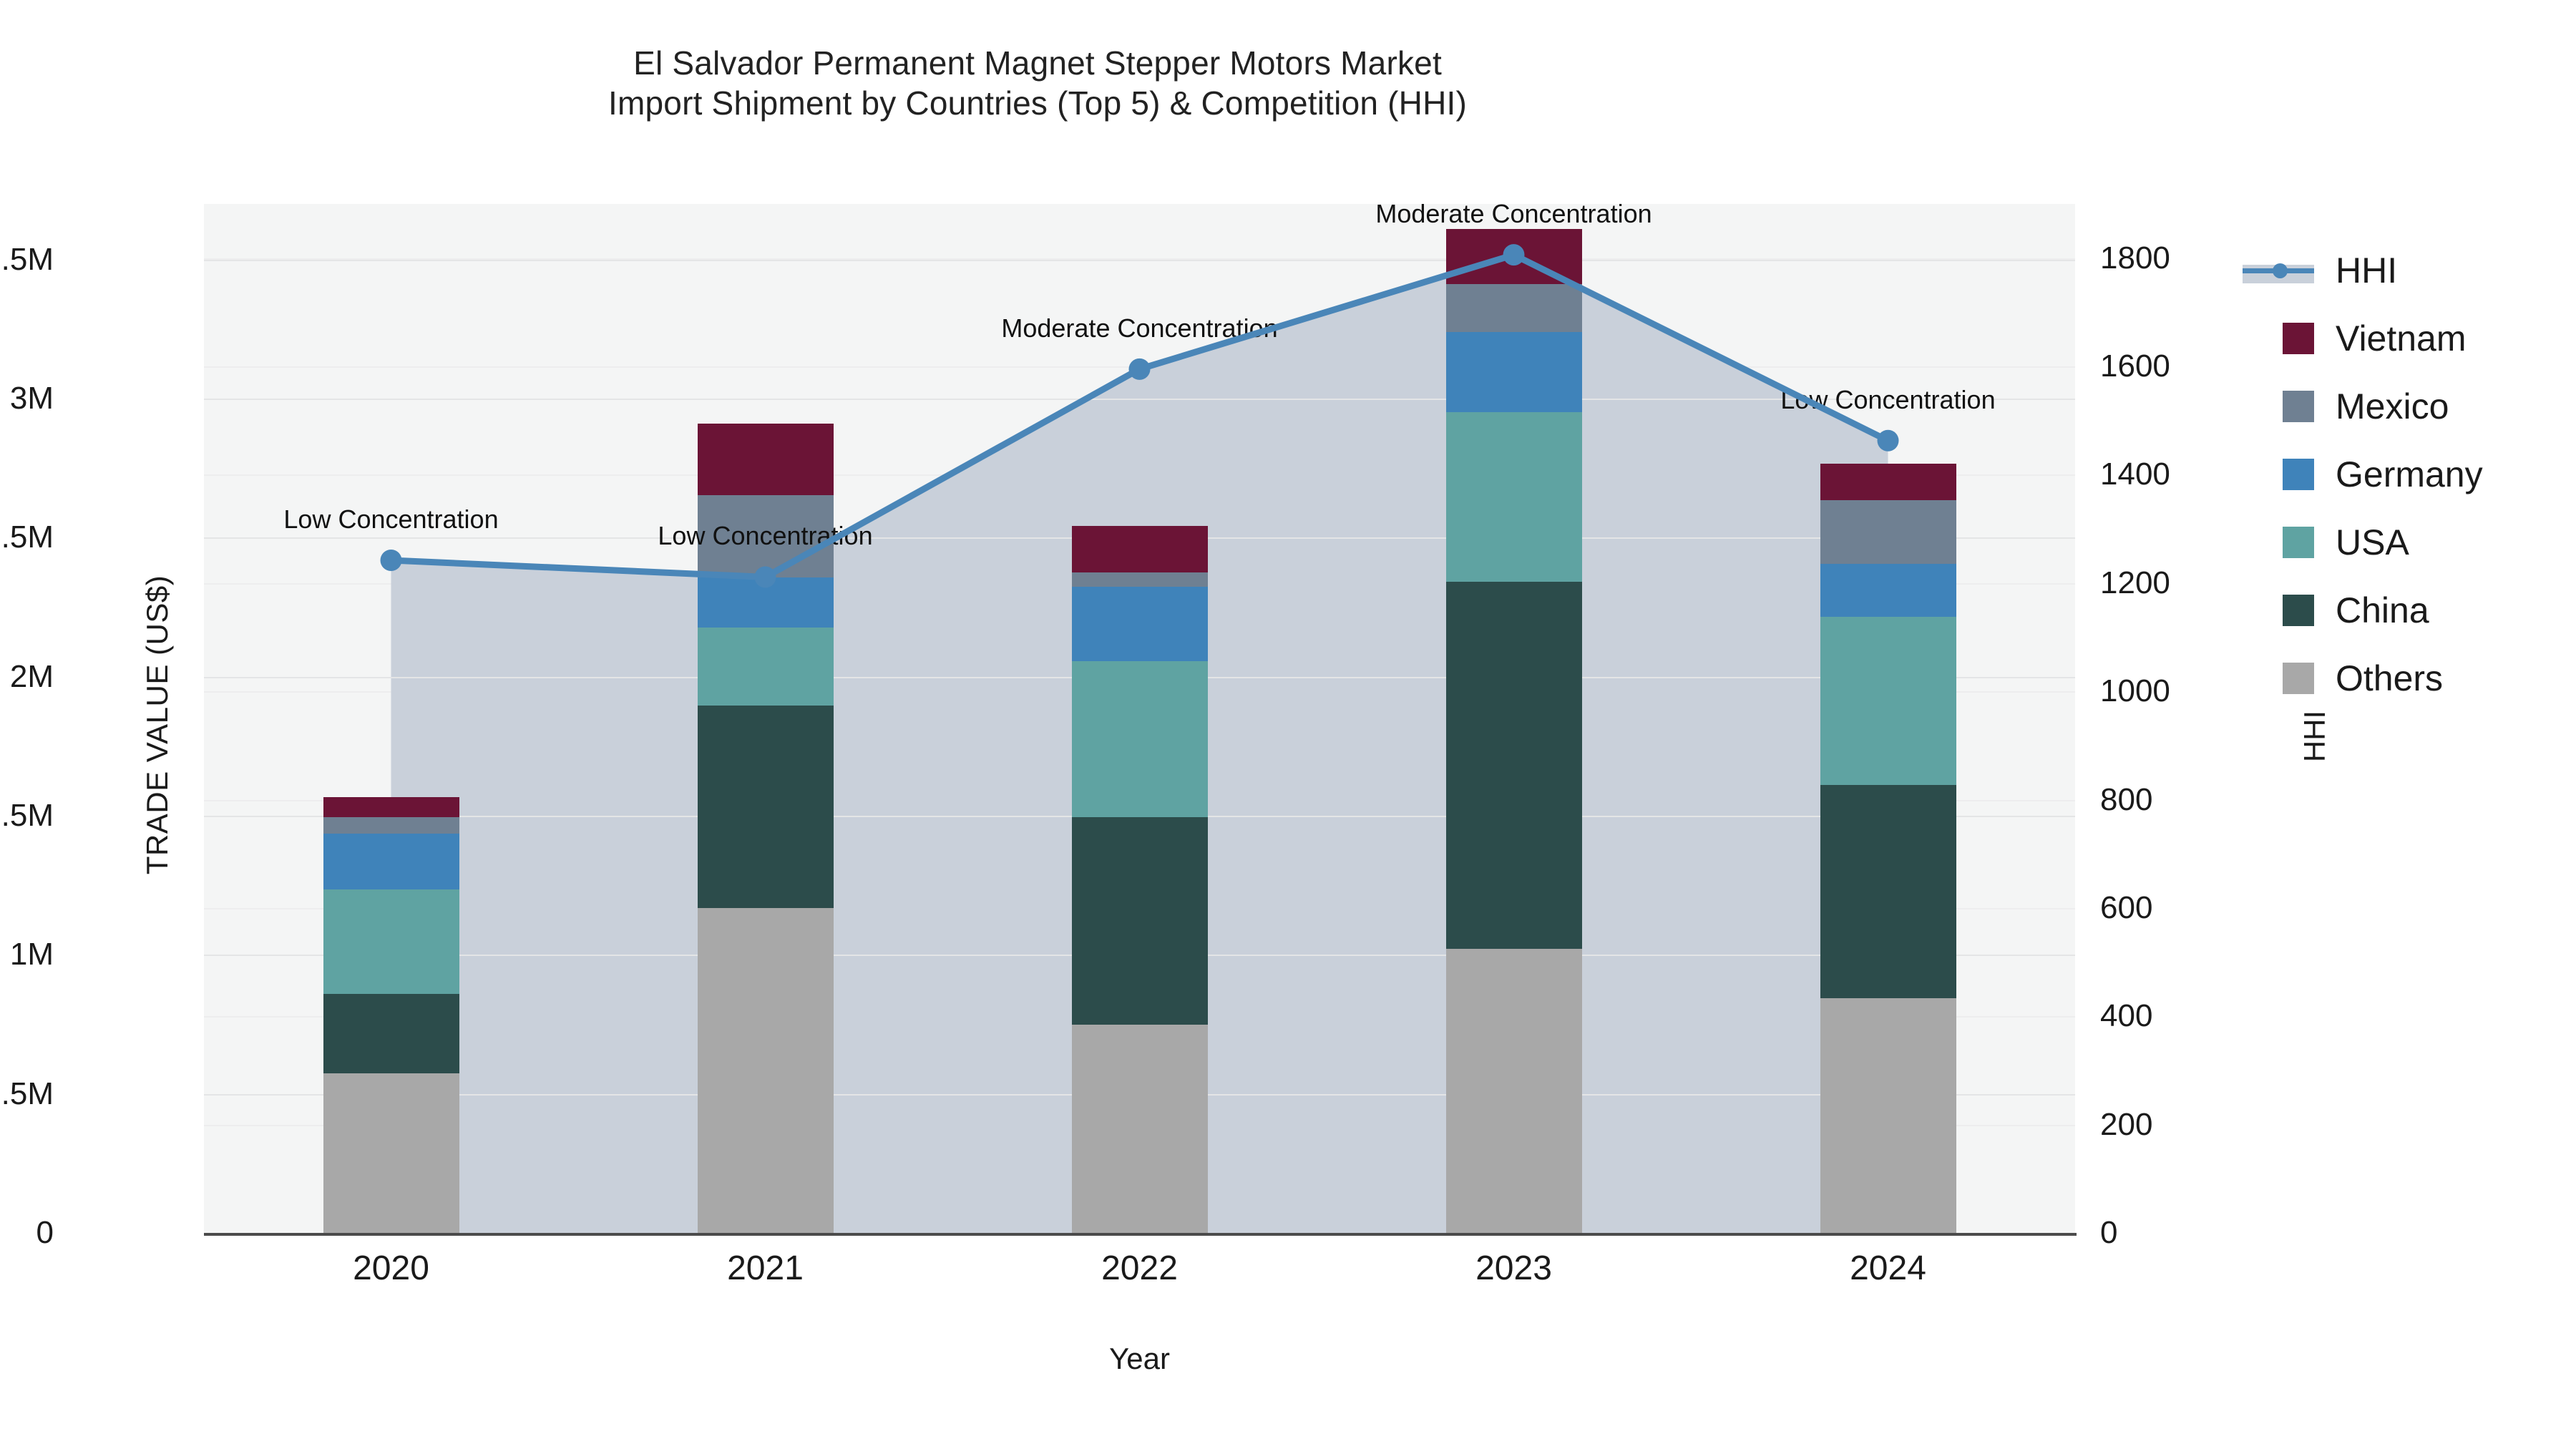 The width and height of the screenshot is (2576, 1449). Describe the element at coordinates (1140, 1234) in the screenshot. I see `x-axis-line` at that location.